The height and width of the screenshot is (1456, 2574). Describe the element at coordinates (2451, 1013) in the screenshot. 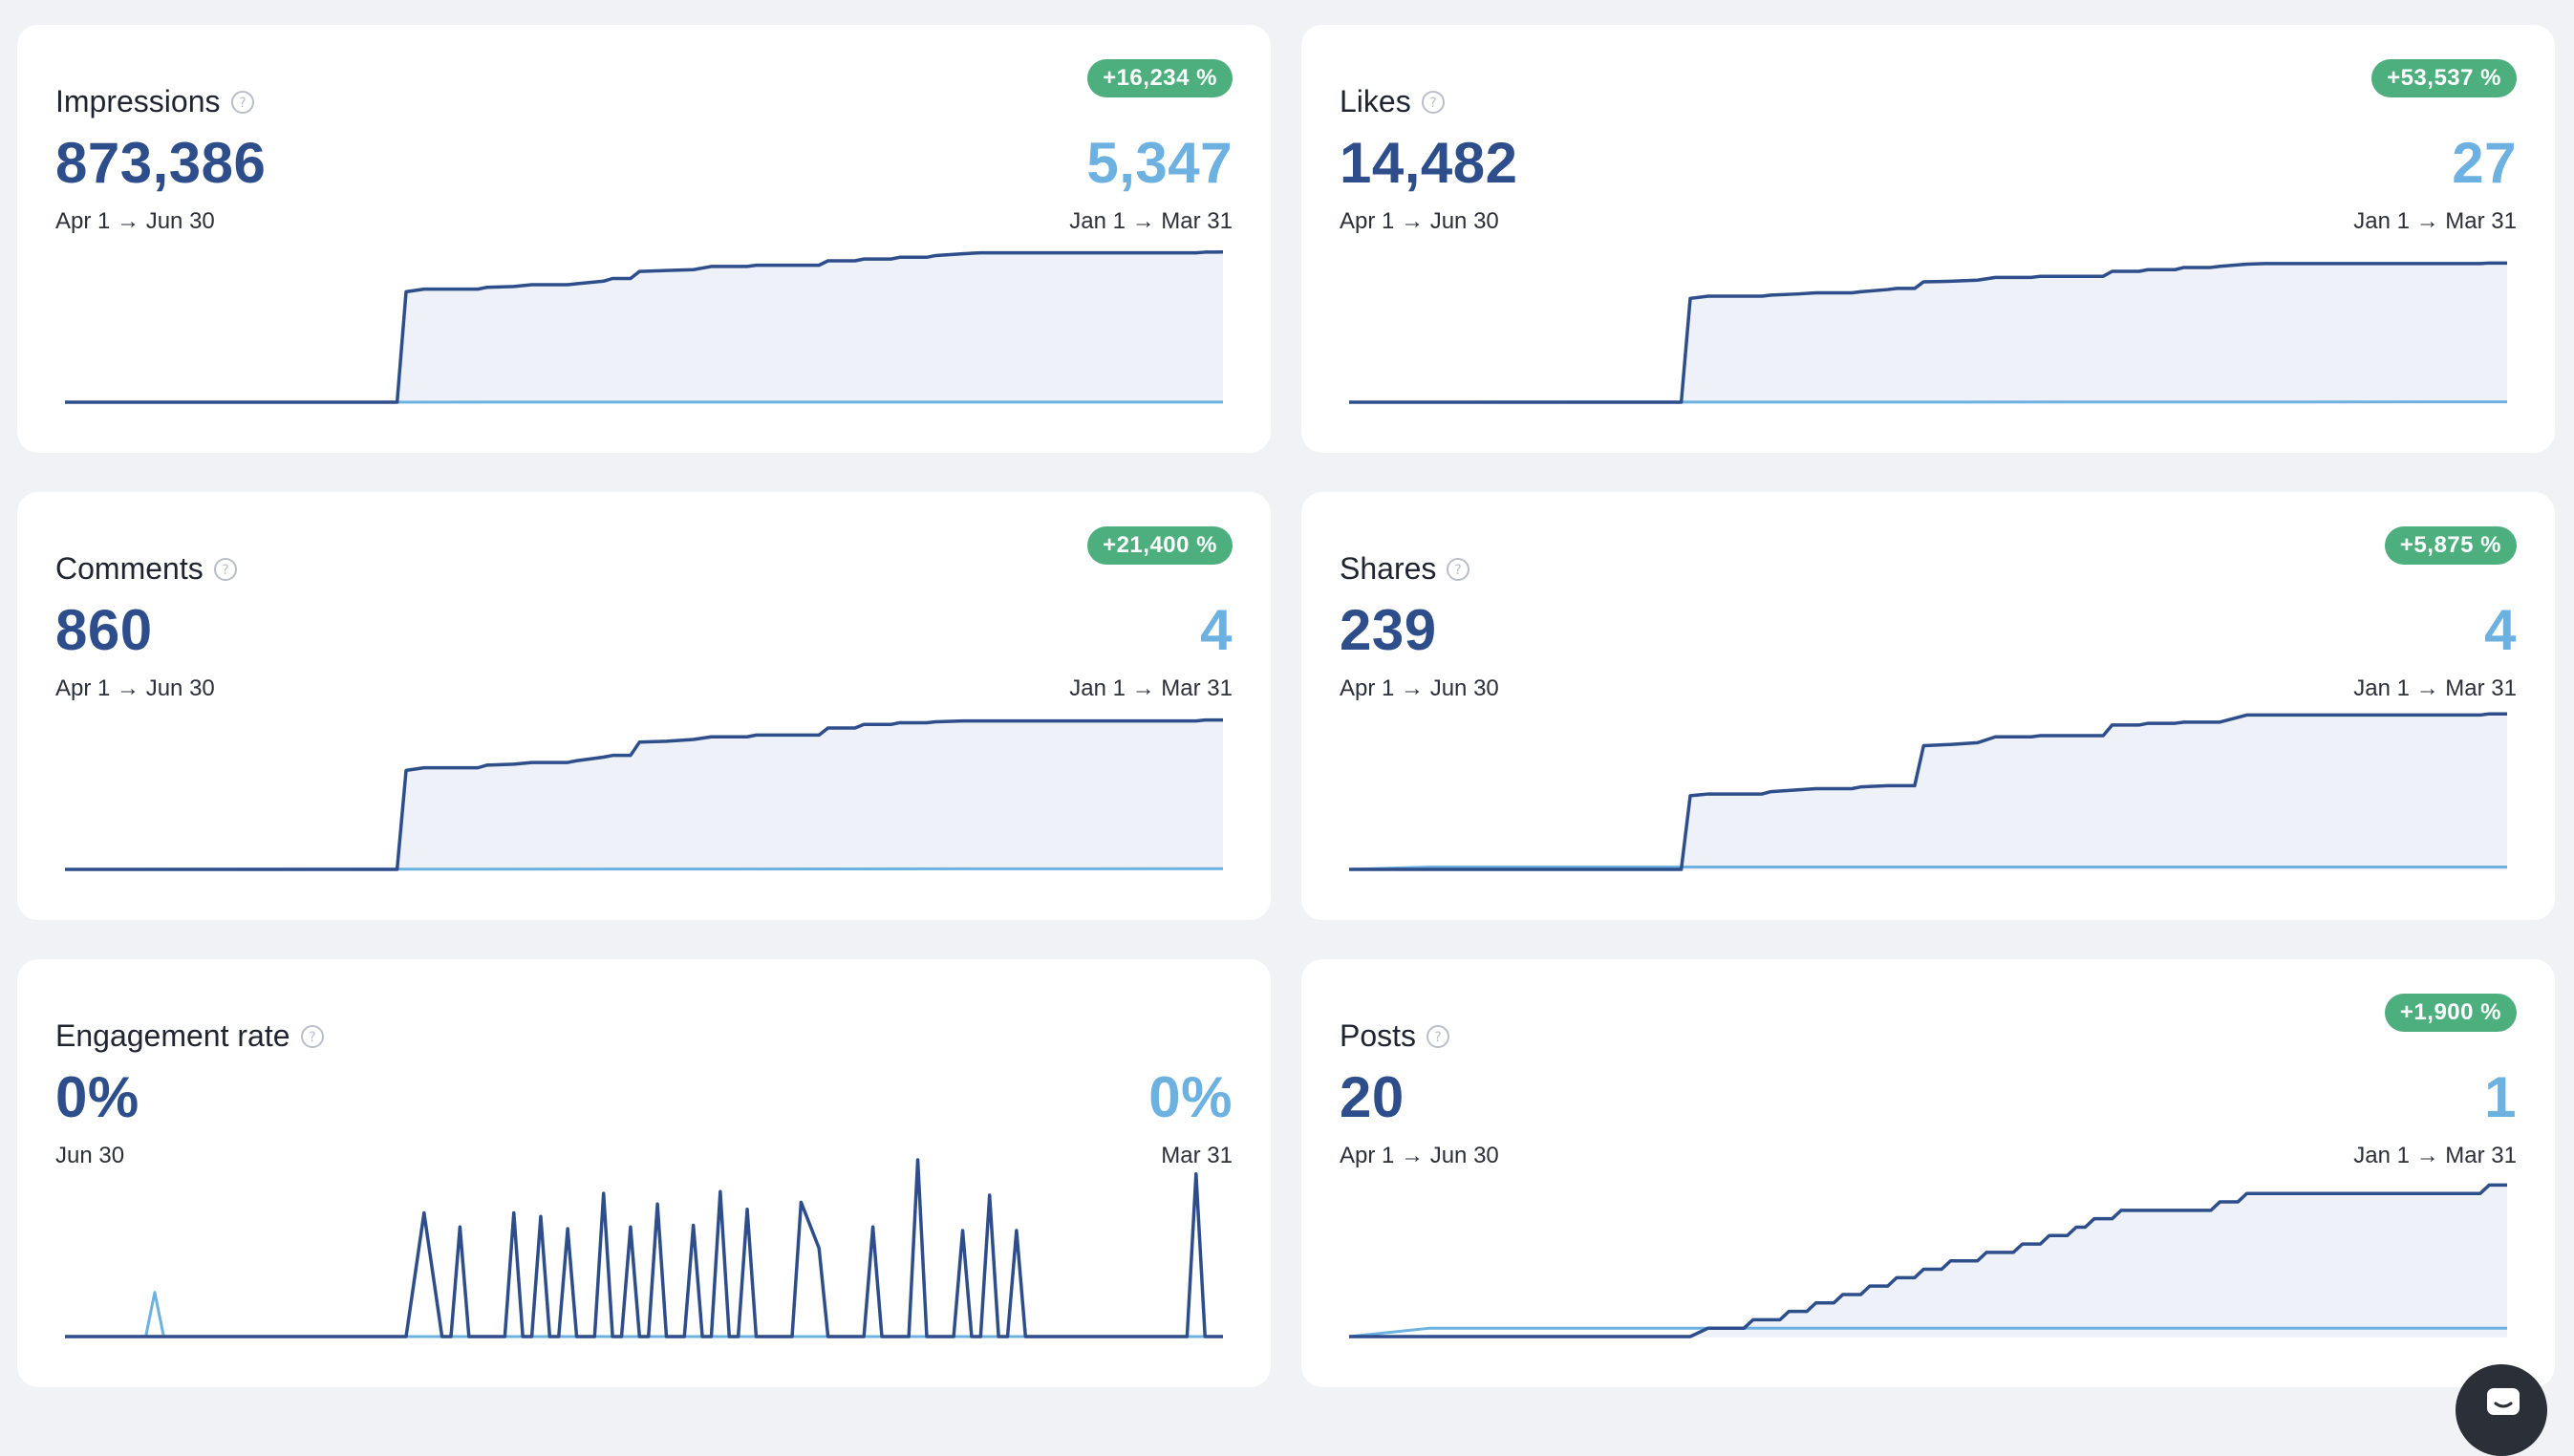

I see `change-badge: +1,900 %` at that location.